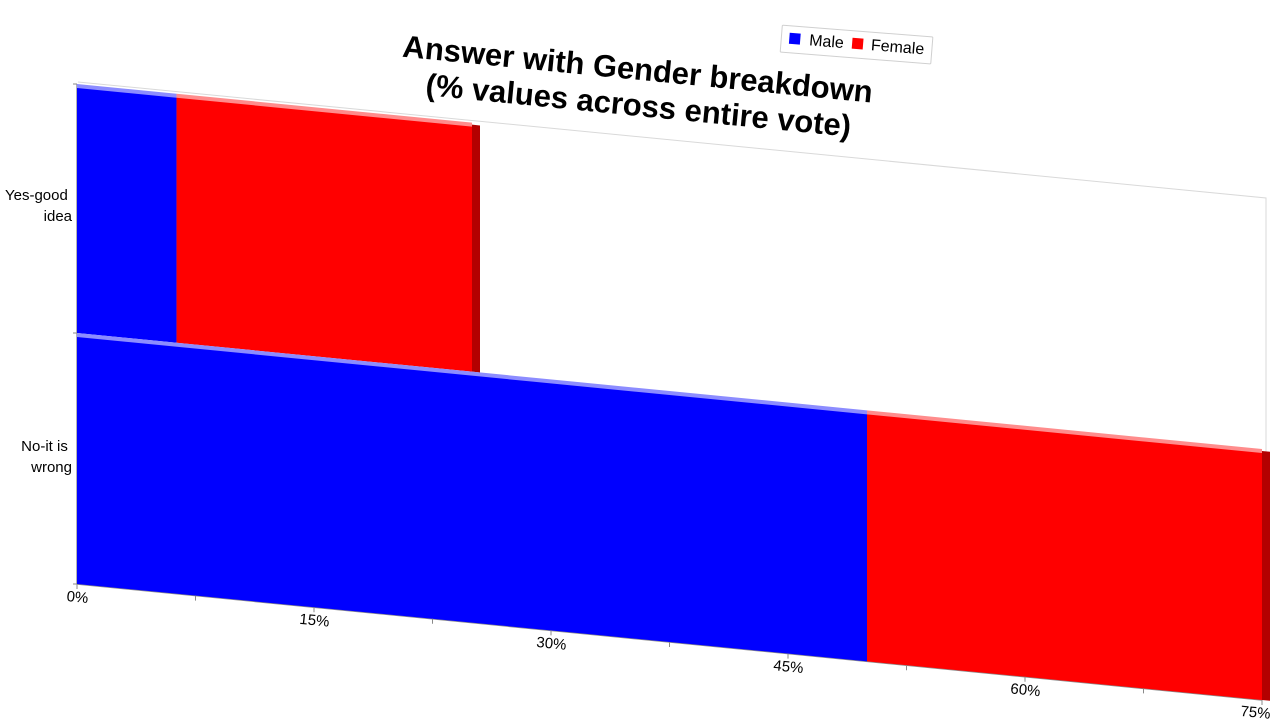  What do you see at coordinates (794, 38) in the screenshot?
I see `legend-swatch-male` at bounding box center [794, 38].